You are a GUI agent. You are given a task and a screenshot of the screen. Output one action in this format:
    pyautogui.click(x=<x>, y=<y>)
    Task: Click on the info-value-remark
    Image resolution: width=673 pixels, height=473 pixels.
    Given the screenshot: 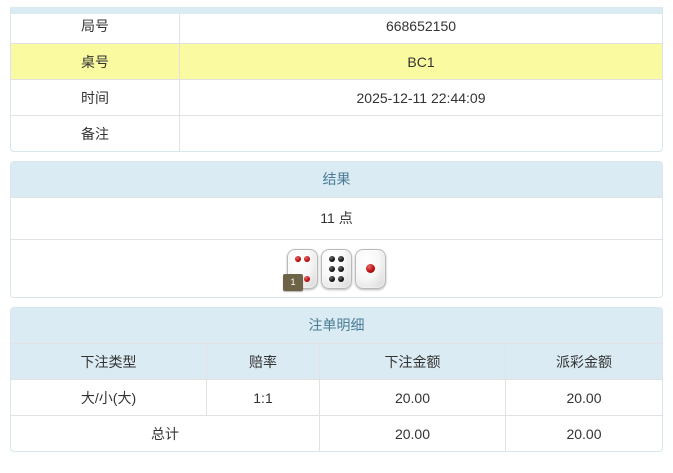 What is the action you would take?
    pyautogui.click(x=420, y=133)
    